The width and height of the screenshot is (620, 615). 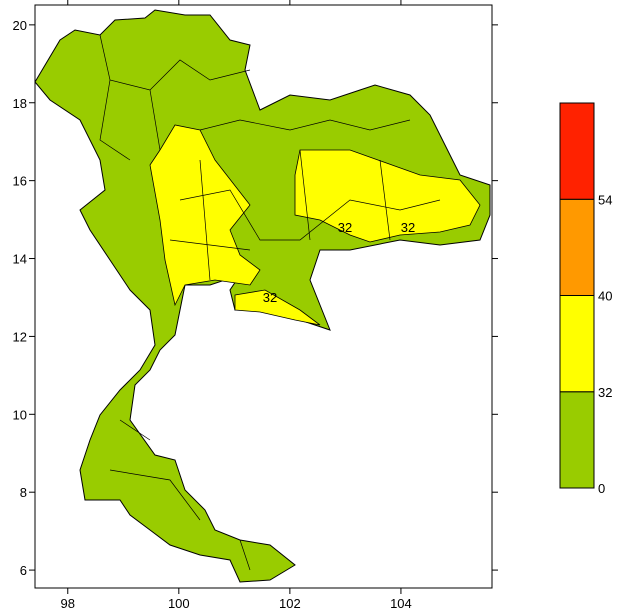 I want to click on colorbar-label: 54, so click(x=605, y=199).